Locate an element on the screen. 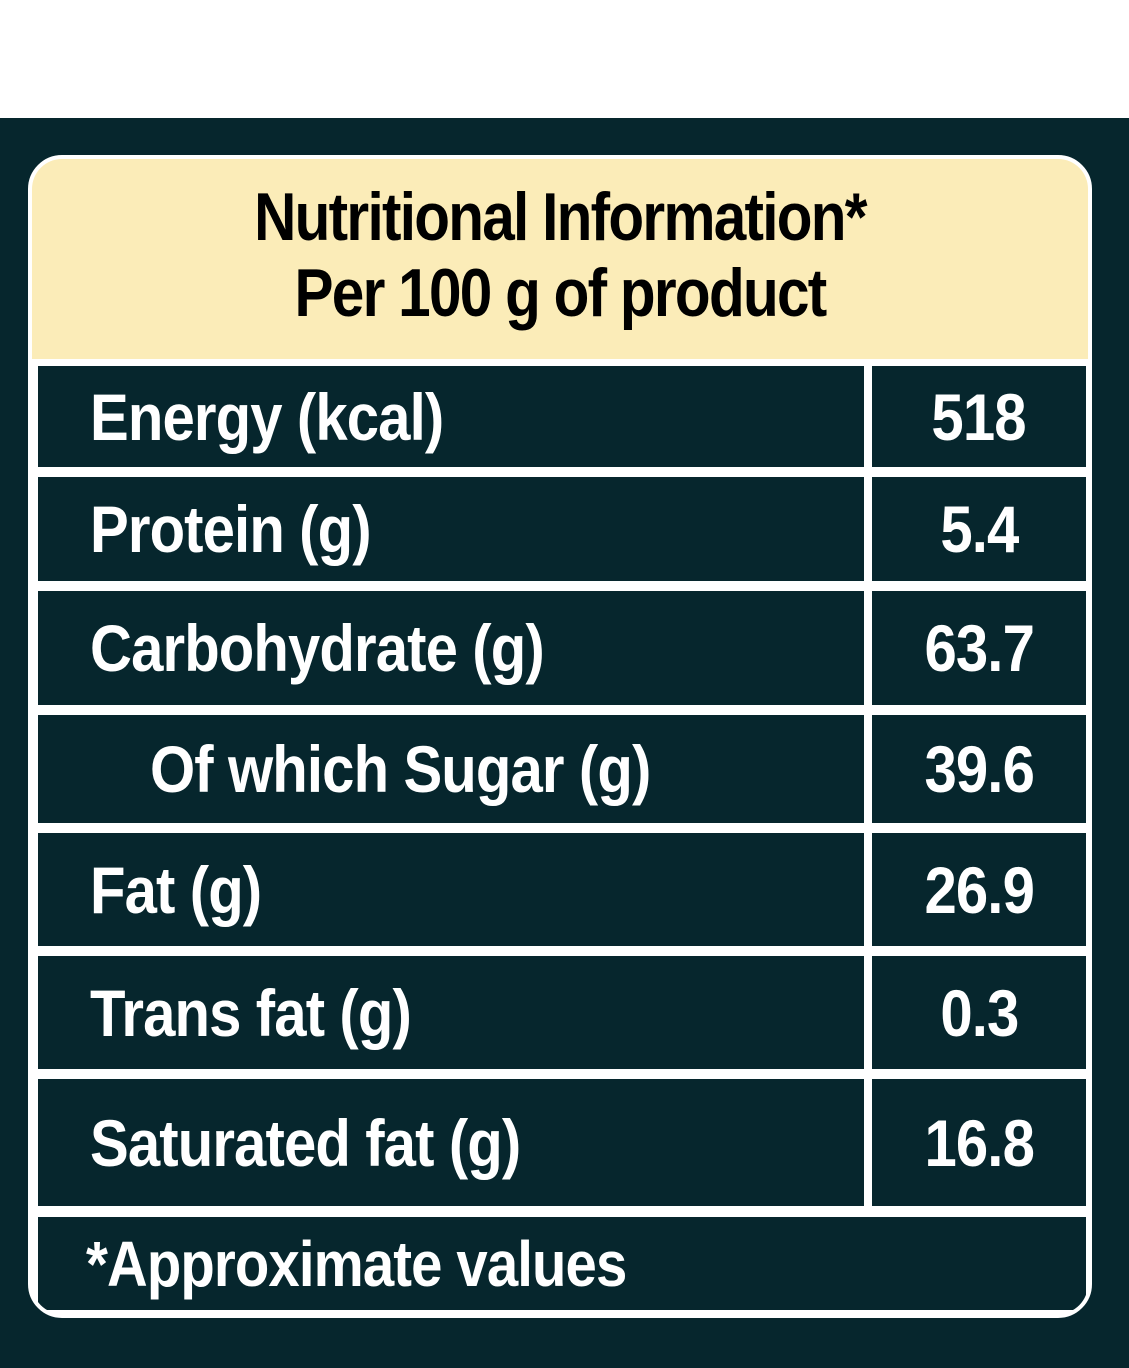 Image resolution: width=1129 pixels, height=1368 pixels. nutrient-name: Saturated fat (g) is located at coordinates (305, 1142).